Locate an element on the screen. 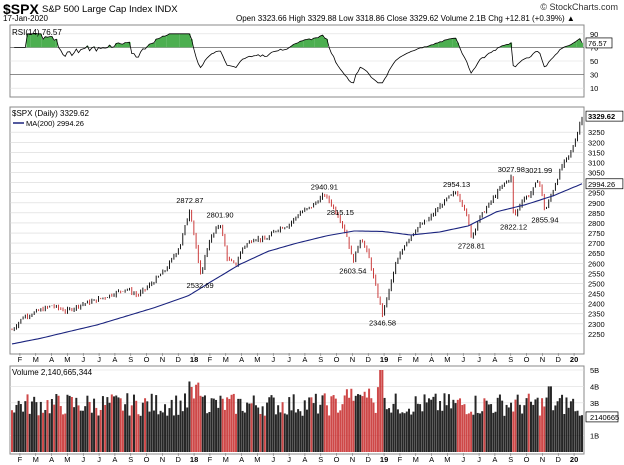 Image resolution: width=624 pixels, height=465 pixels. x-axis-label: 19 is located at coordinates (384, 359).